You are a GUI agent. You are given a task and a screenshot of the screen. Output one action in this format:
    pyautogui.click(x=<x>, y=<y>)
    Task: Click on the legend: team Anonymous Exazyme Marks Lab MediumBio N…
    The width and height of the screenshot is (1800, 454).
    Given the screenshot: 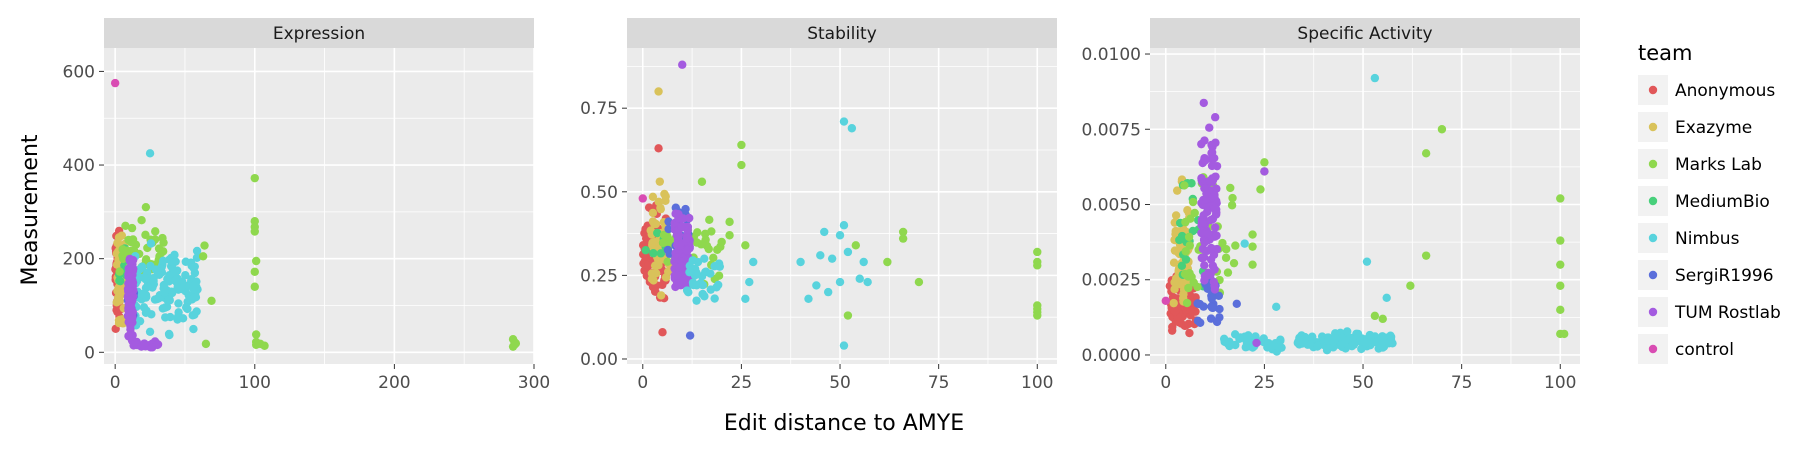 What is the action you would take?
    pyautogui.click(x=1709, y=202)
    